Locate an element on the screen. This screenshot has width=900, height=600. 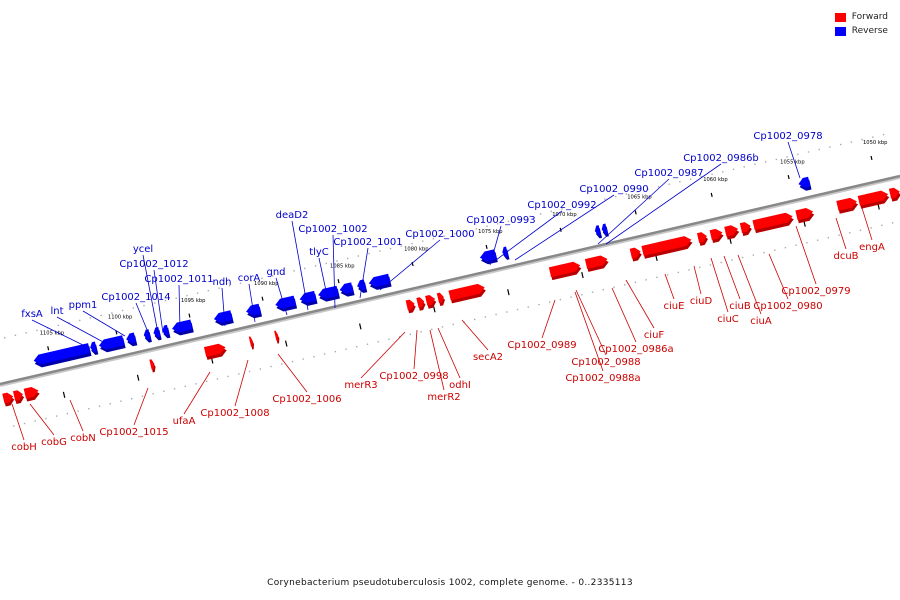
gene-label: deaD2 is located at coordinates (292, 215).